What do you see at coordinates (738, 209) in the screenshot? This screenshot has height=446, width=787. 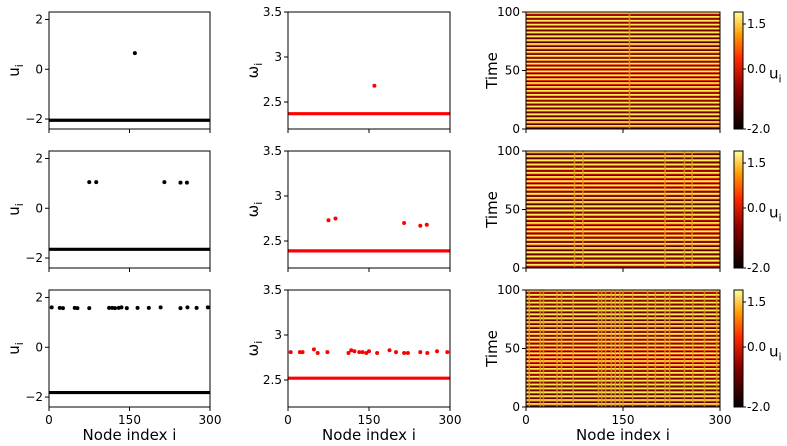 I see `colorbar-gradient` at bounding box center [738, 209].